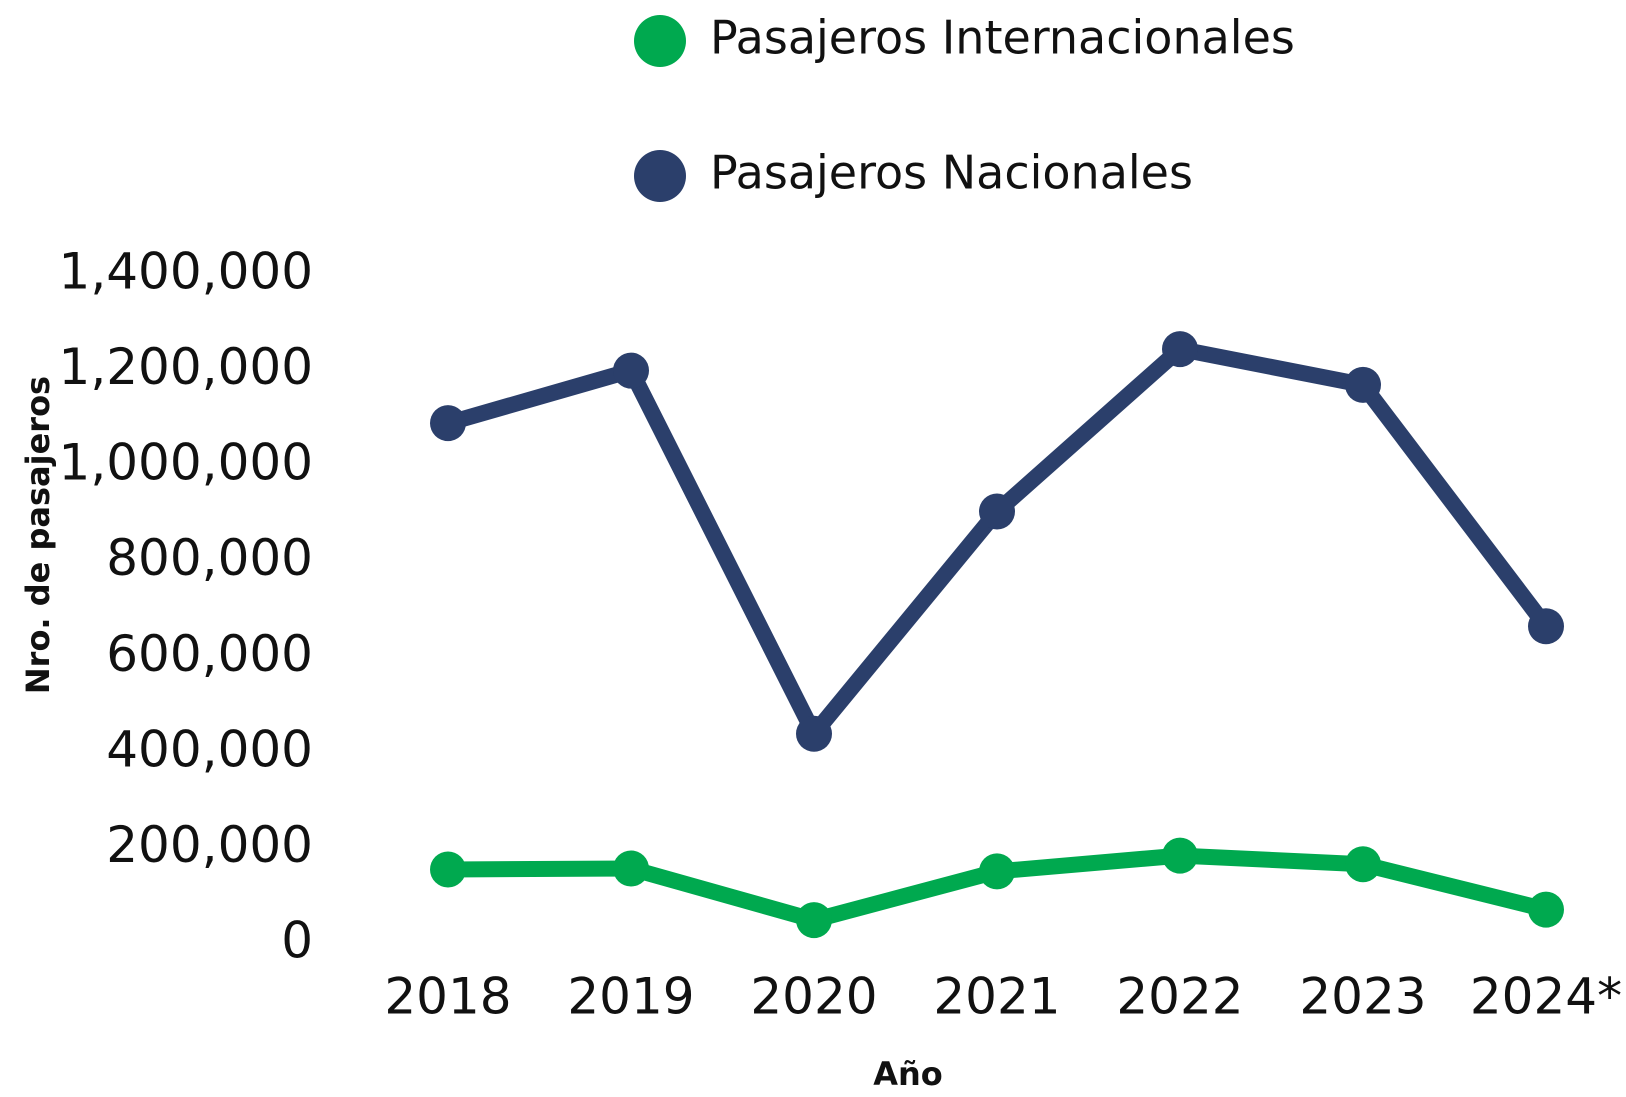  I want to click on legend-label: Pasajeros Nacionales, so click(951, 173).